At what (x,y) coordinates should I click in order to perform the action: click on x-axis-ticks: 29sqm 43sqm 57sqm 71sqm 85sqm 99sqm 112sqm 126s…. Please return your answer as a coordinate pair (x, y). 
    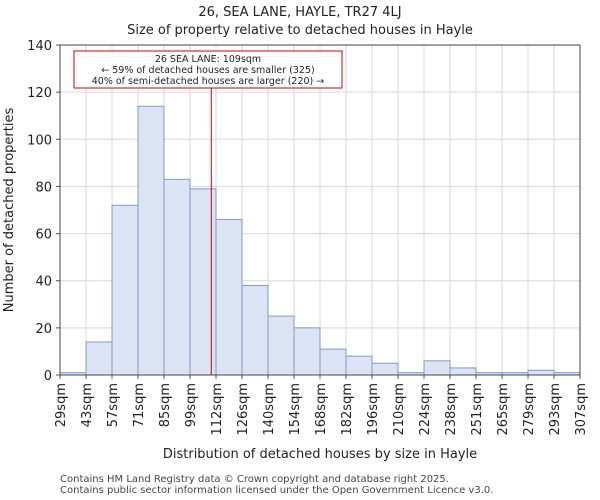
    Looking at the image, I should click on (321, 405).